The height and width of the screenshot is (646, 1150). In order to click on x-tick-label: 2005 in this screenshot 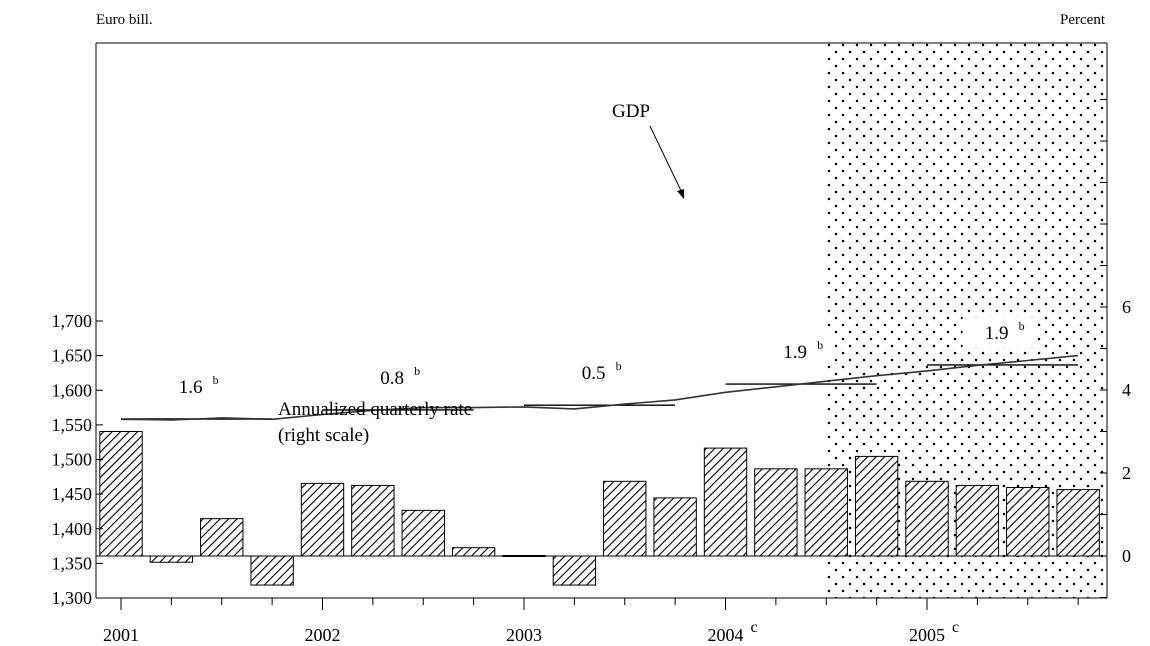, I will do `click(927, 635)`.